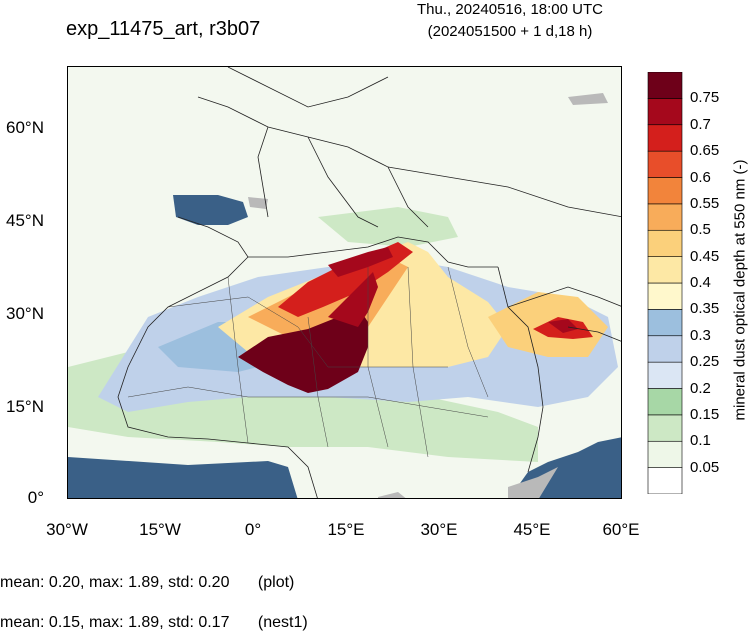 The image size is (750, 634). I want to click on colorbar-tick-label: 0.75, so click(705, 98).